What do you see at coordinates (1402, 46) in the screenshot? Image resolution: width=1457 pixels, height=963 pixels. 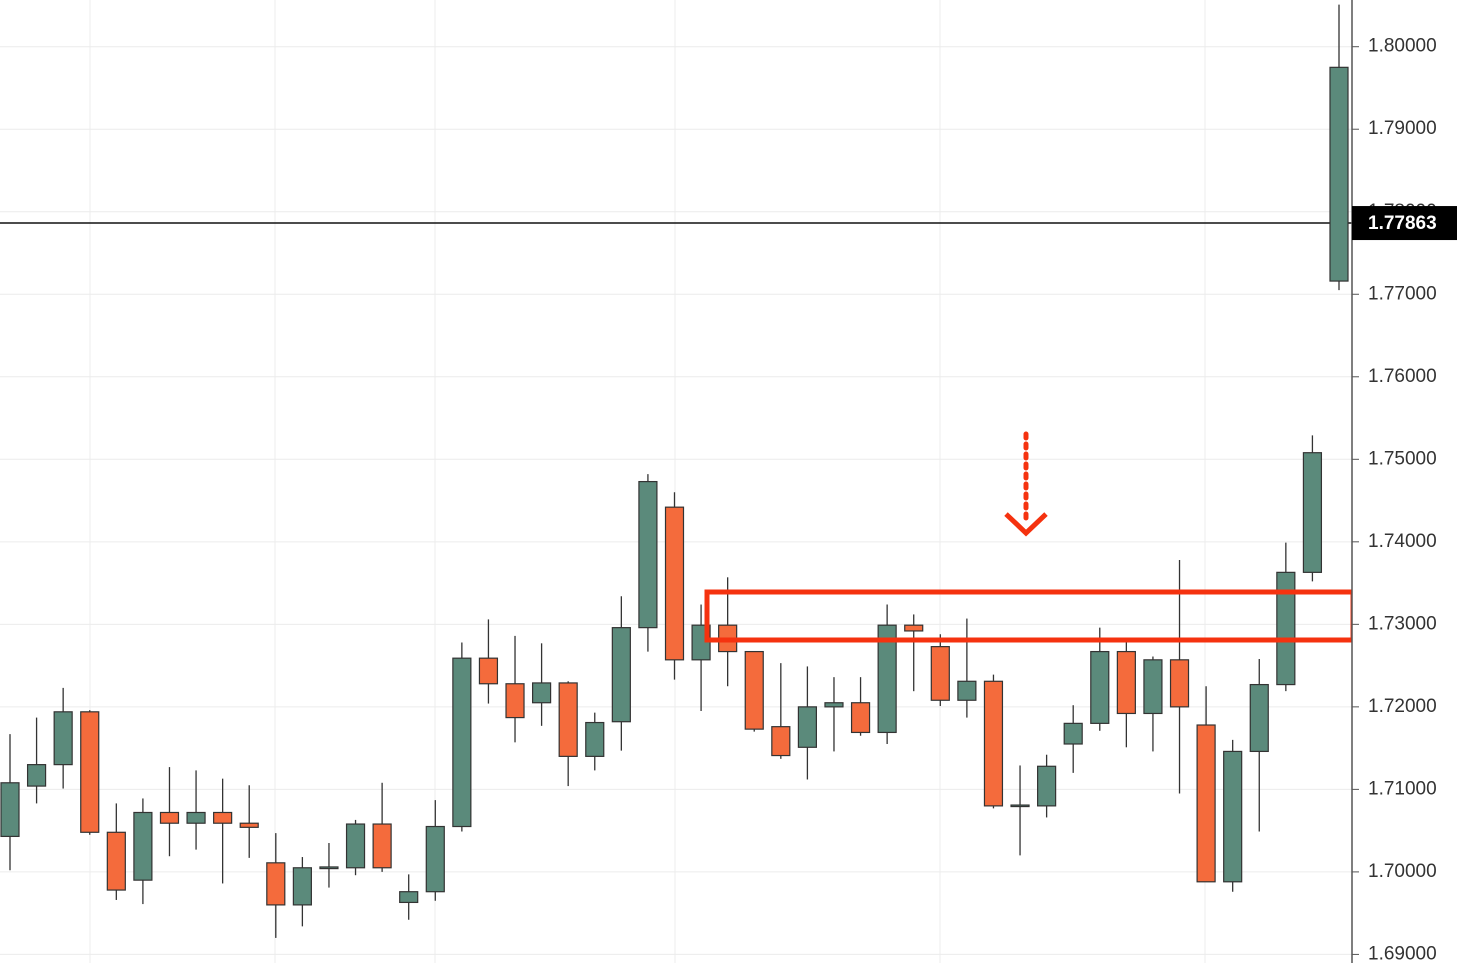 I see `y-tick-label: 1.80000` at bounding box center [1402, 46].